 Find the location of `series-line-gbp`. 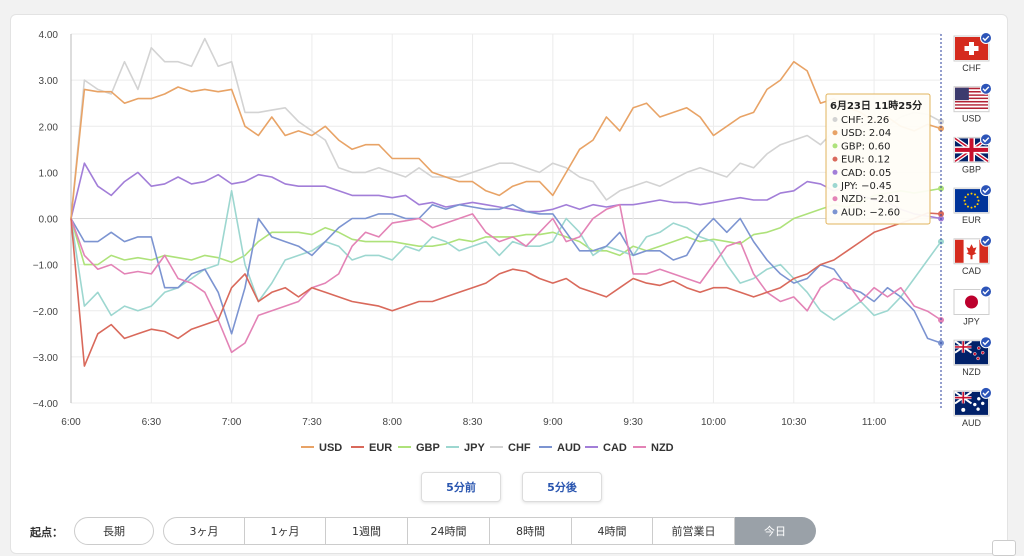

series-line-gbp is located at coordinates (506, 226).